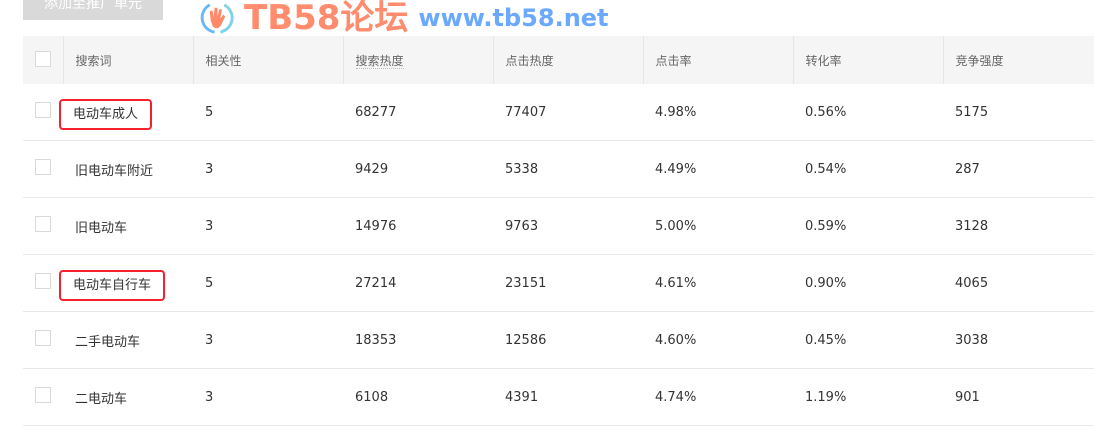  What do you see at coordinates (868, 397) in the screenshot?
I see `cvr-cell: 1.19%` at bounding box center [868, 397].